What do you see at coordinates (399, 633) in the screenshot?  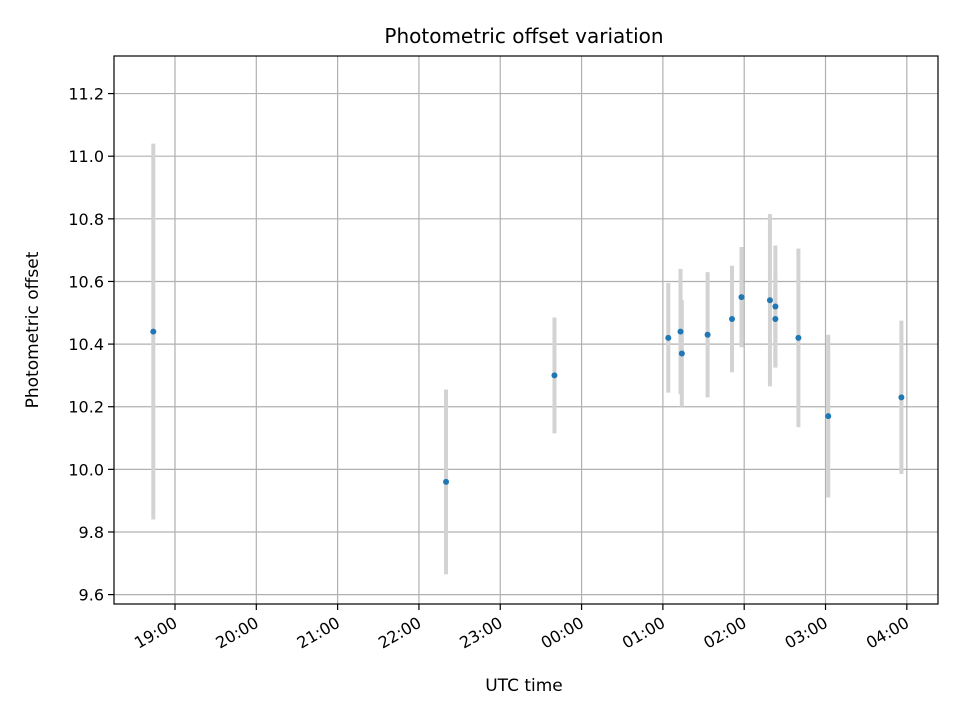 I see `x-tick-label: 22:00` at bounding box center [399, 633].